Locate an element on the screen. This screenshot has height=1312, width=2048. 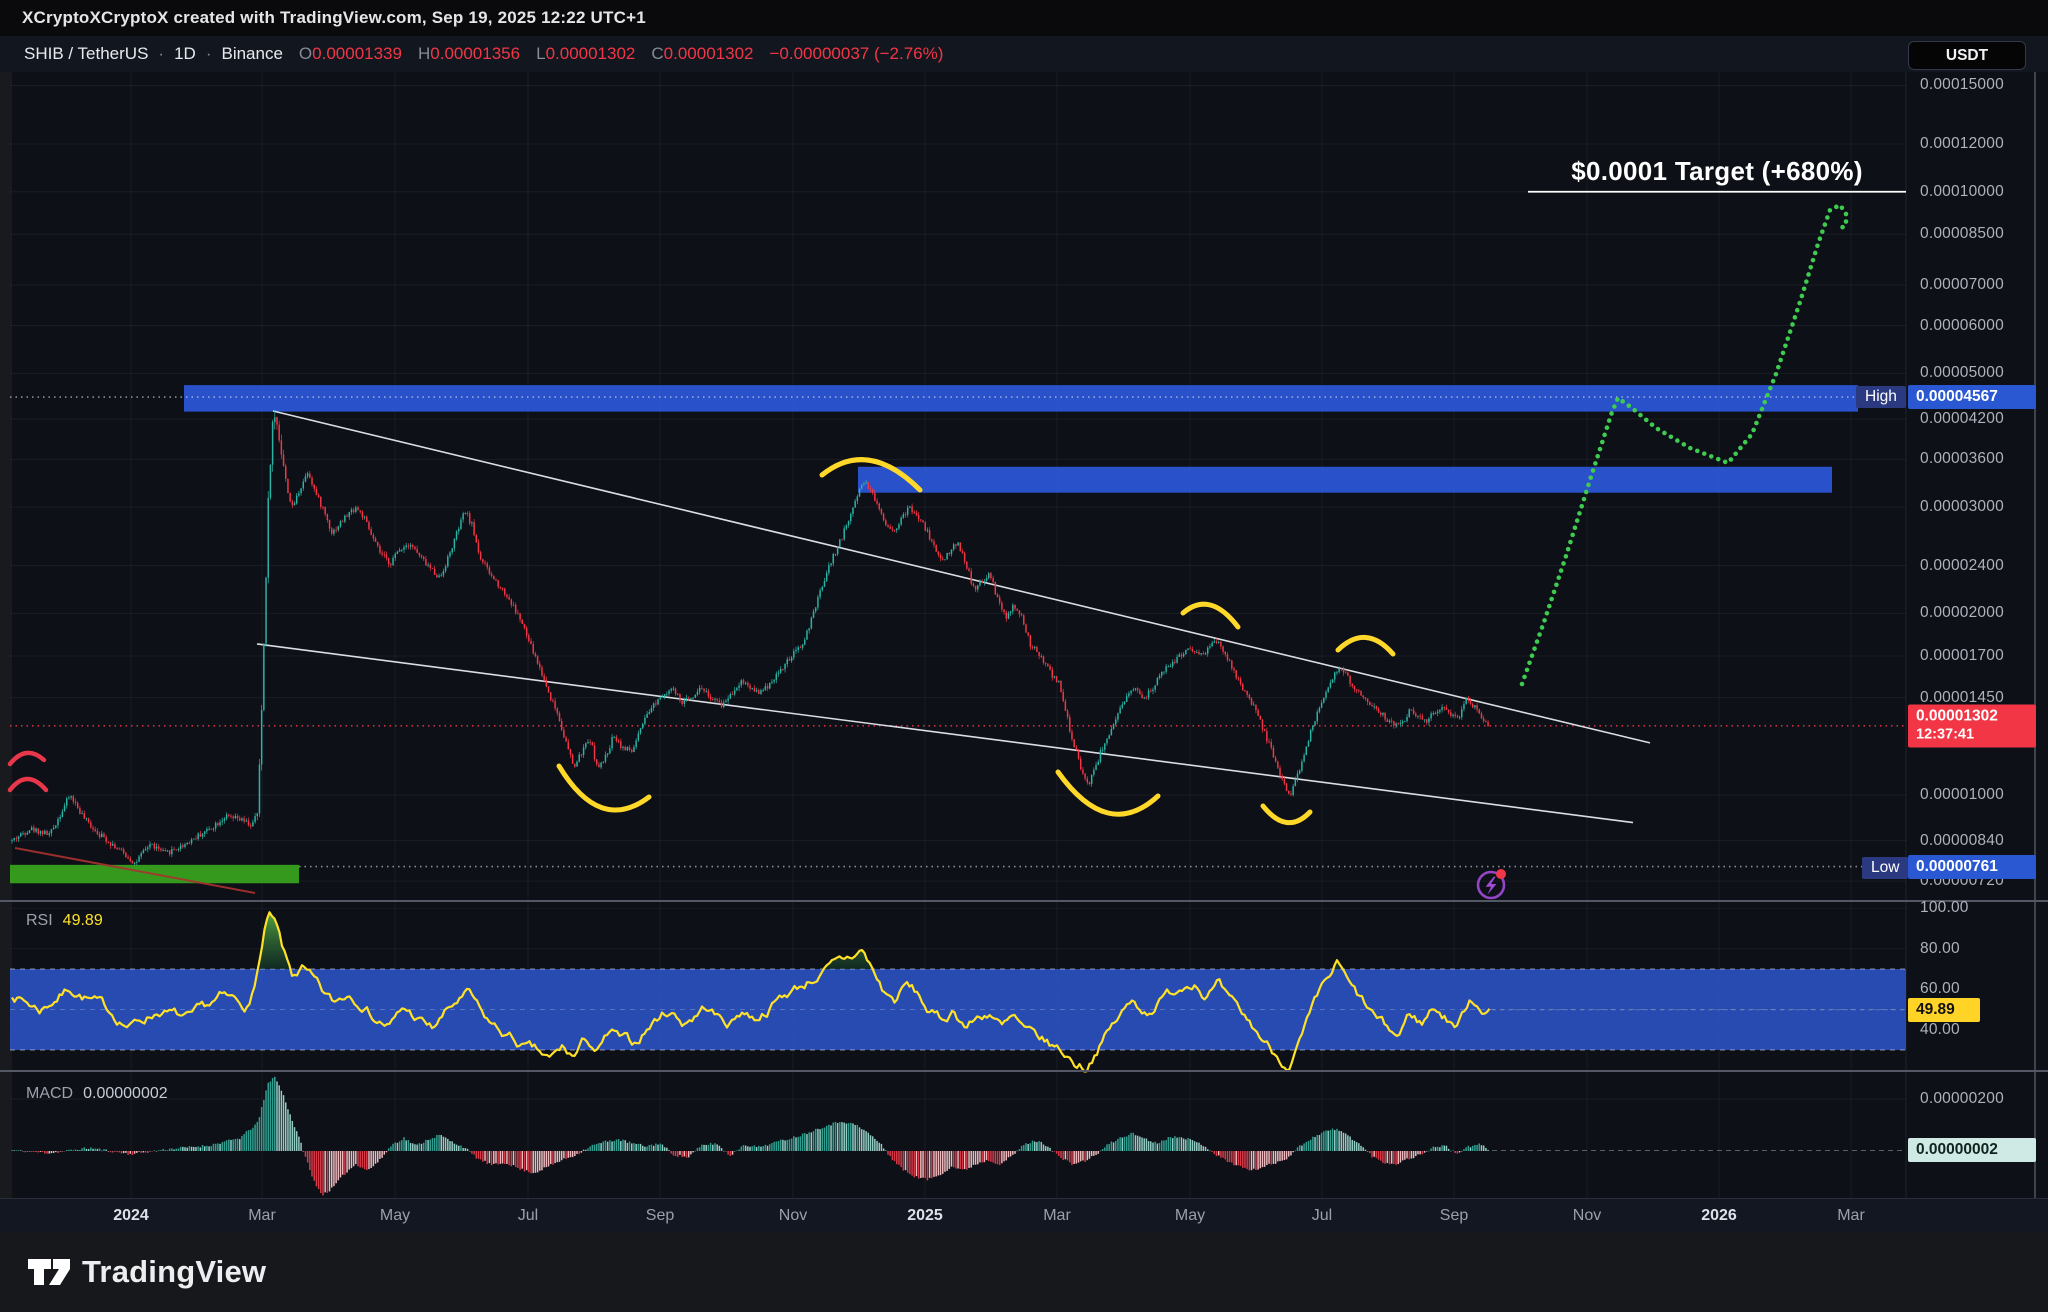
trendline is located at coordinates (945, 733).